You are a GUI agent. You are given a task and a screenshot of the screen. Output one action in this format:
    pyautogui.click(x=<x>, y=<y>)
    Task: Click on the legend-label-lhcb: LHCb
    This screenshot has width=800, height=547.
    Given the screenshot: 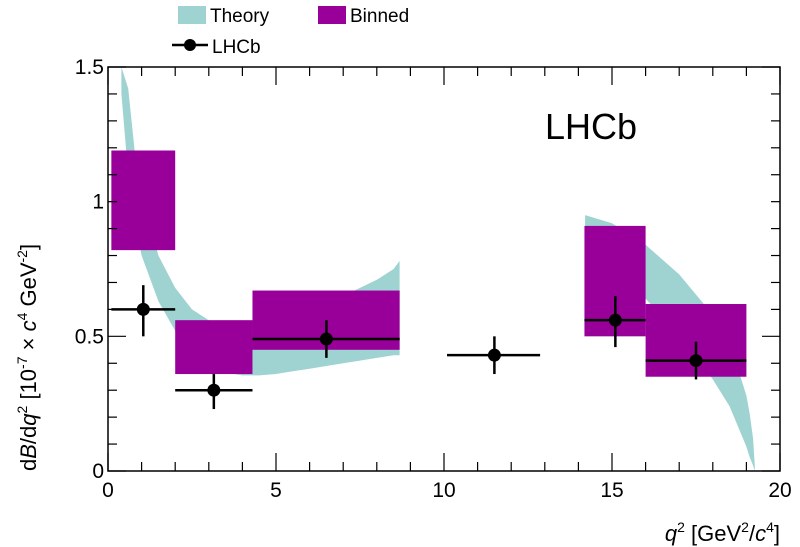 What is the action you would take?
    pyautogui.click(x=236, y=47)
    